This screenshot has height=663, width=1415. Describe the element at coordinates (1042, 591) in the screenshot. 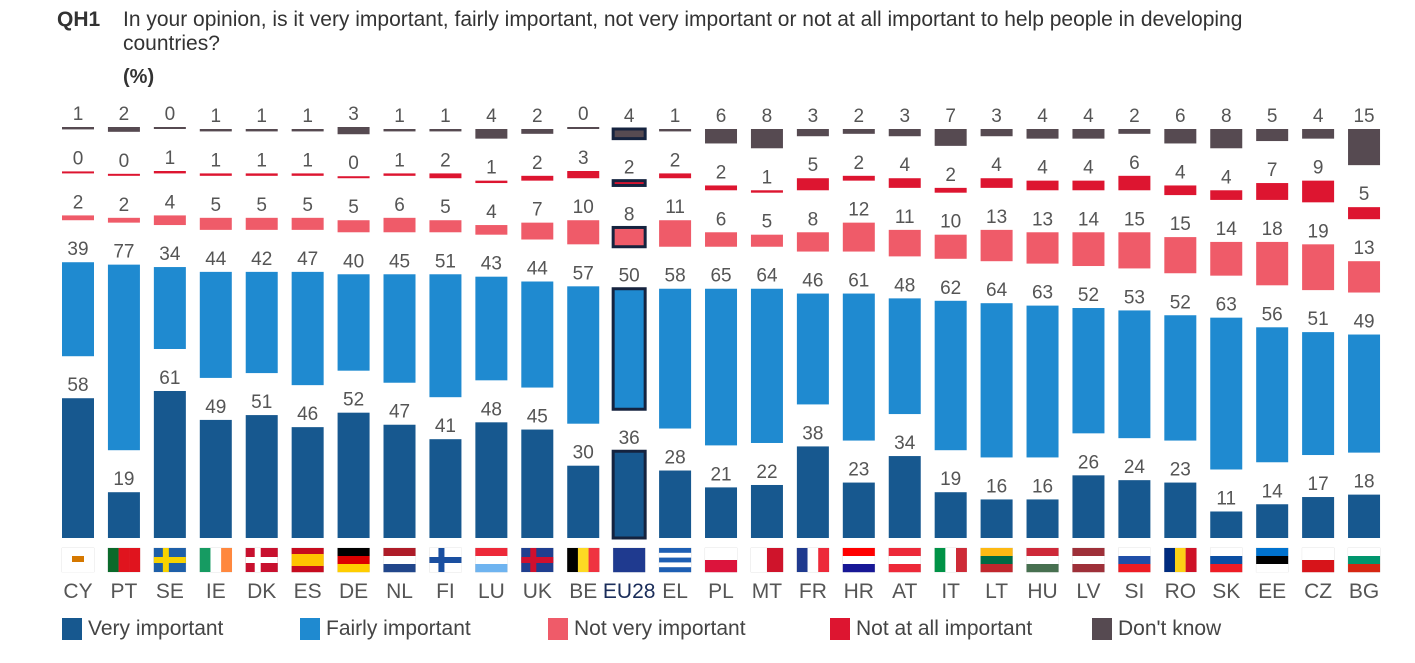

I see `category-label-hu: HU` at that location.